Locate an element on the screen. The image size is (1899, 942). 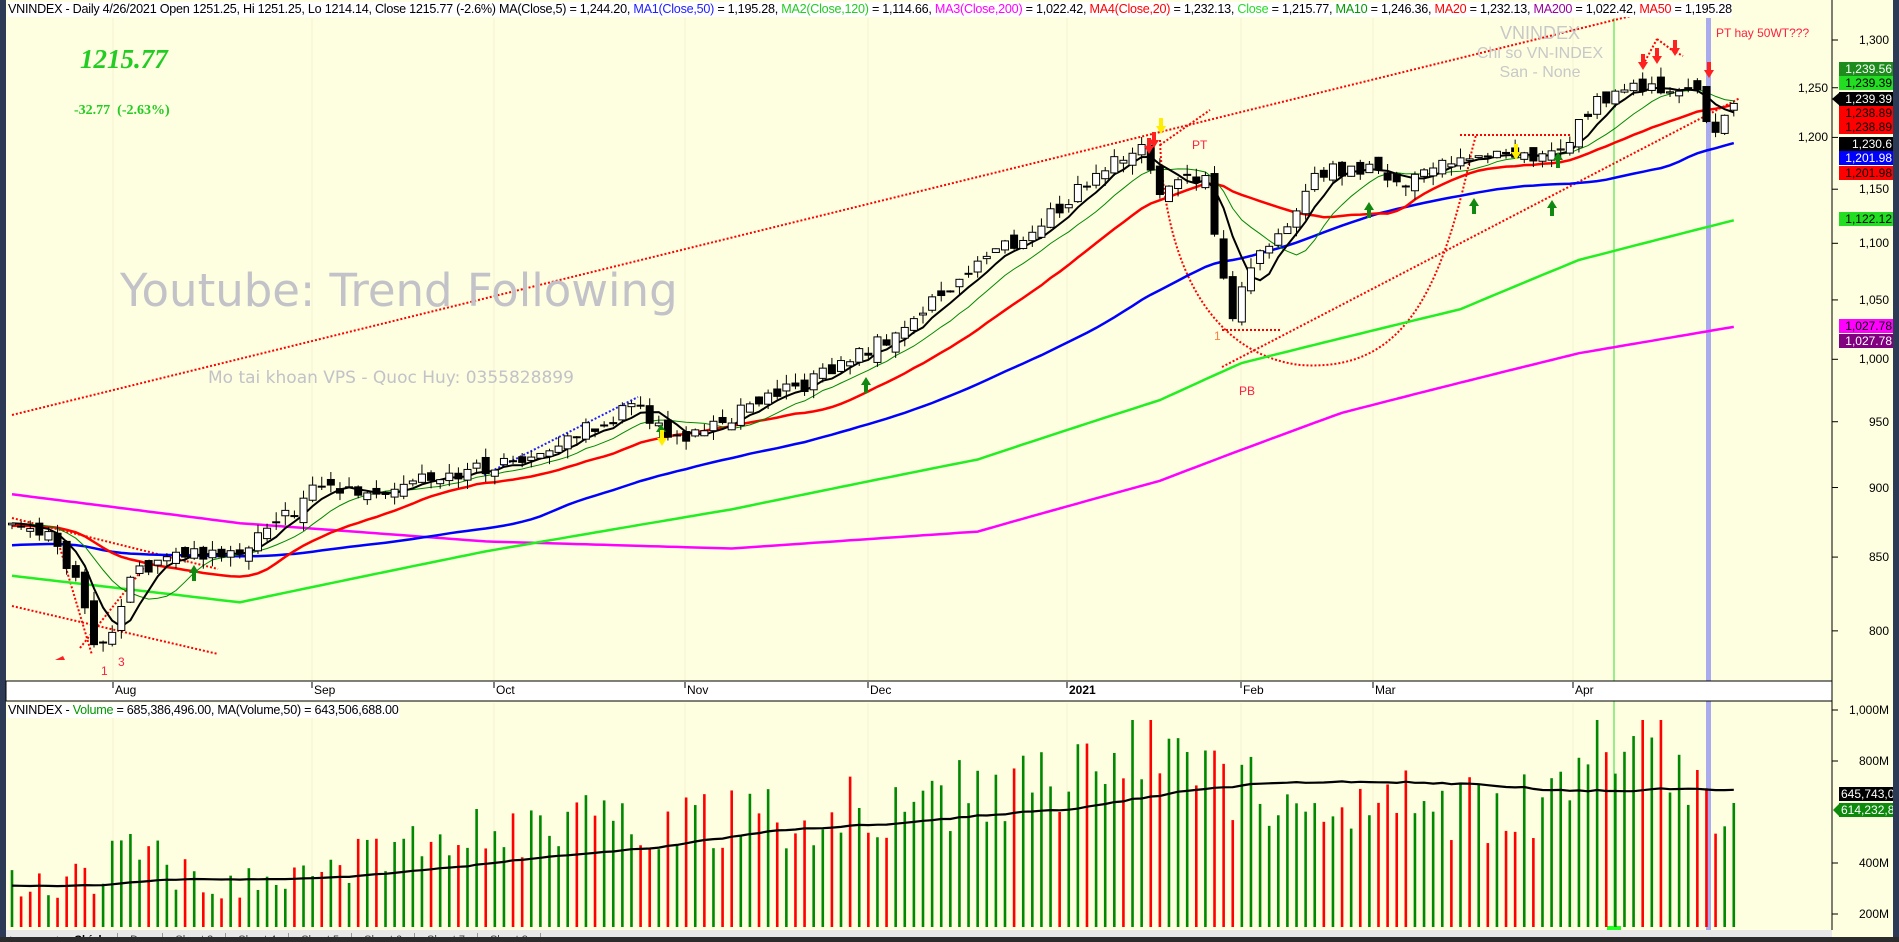
watermark-title: Youtube: Trend Following is located at coordinates (399, 290).